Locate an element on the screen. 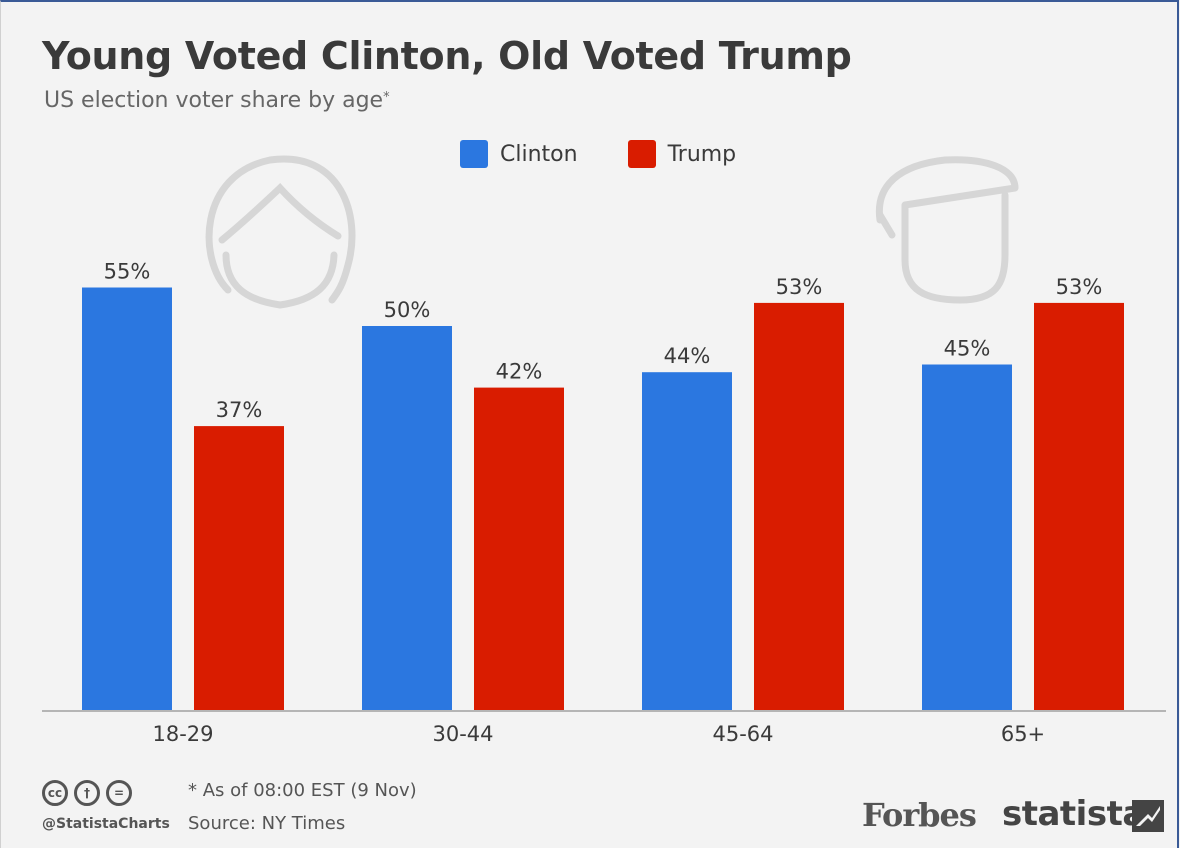 The image size is (1180, 848). data-label-trump-18-29: 37% is located at coordinates (239, 410).